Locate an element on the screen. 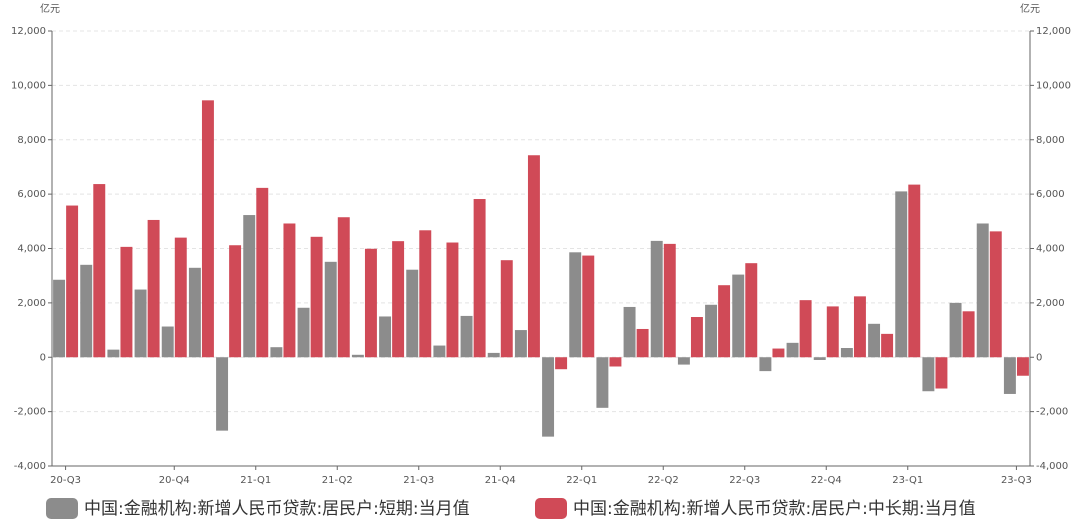  x-tick-label: 20-Q4 is located at coordinates (174, 480).